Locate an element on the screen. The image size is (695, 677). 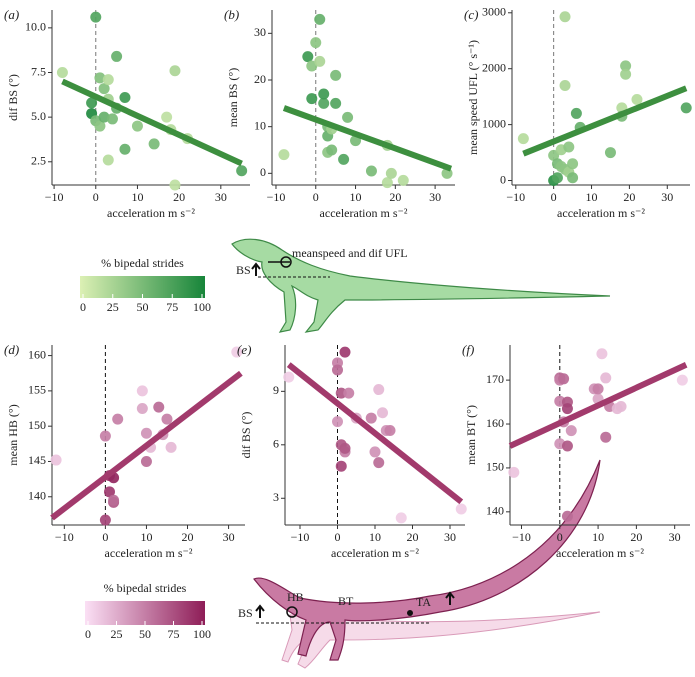
y-tick-label: 1000 is located at coordinates (494, 123).